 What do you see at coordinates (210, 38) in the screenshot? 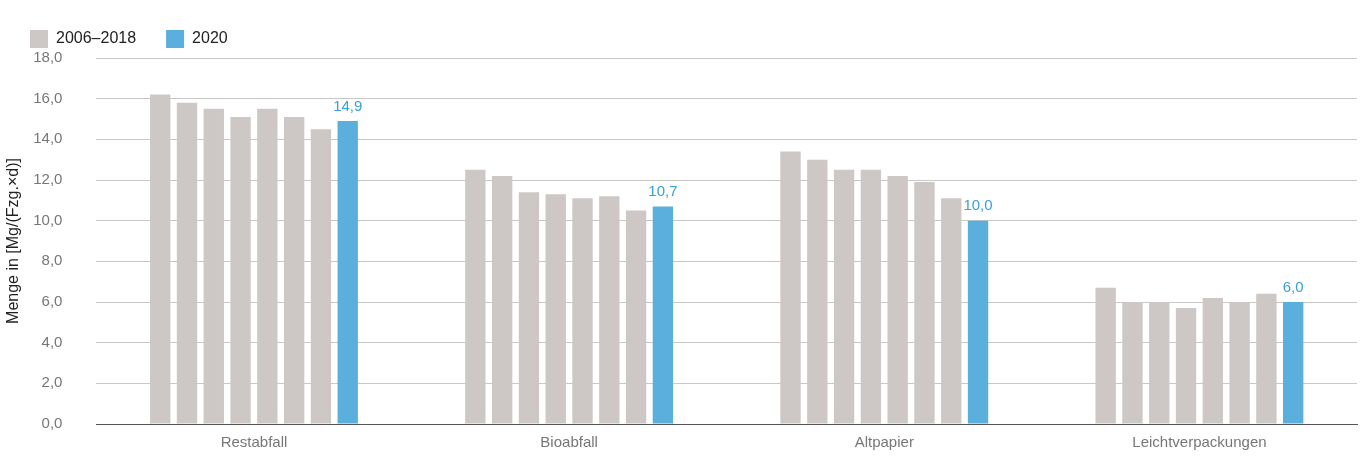
I see `legend-label: 2020` at bounding box center [210, 38].